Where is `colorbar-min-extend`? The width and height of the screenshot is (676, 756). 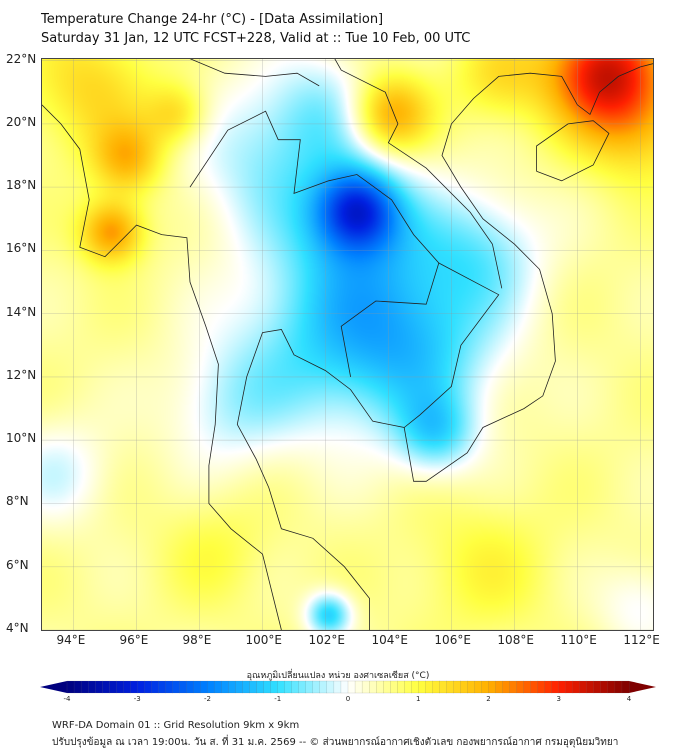
colorbar-min-extend is located at coordinates (53, 687).